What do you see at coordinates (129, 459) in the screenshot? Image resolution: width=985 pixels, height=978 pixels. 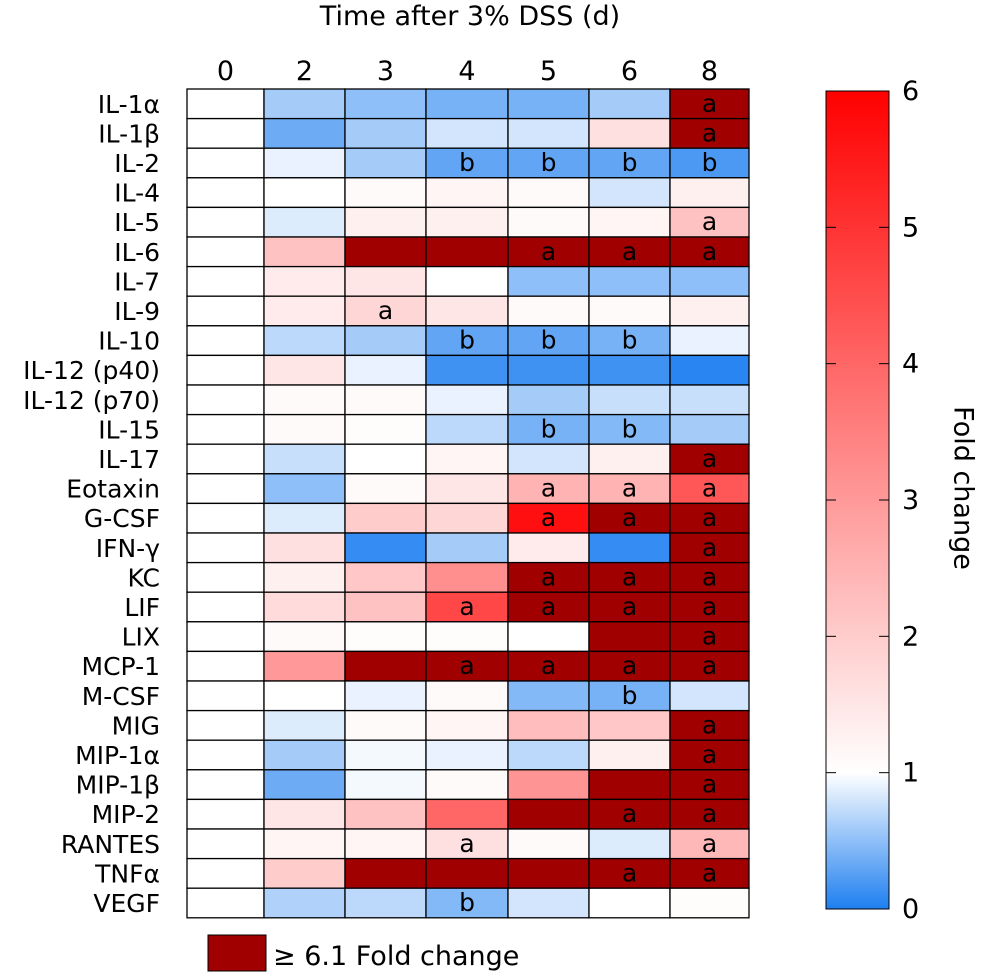 I see `row-label: IL-17` at bounding box center [129, 459].